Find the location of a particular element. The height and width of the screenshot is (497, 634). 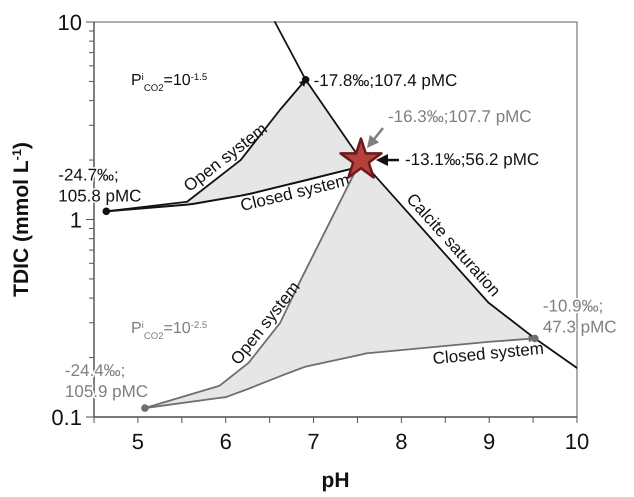

annotation: -13.1‰;56.2 pMC is located at coordinates (472, 160).